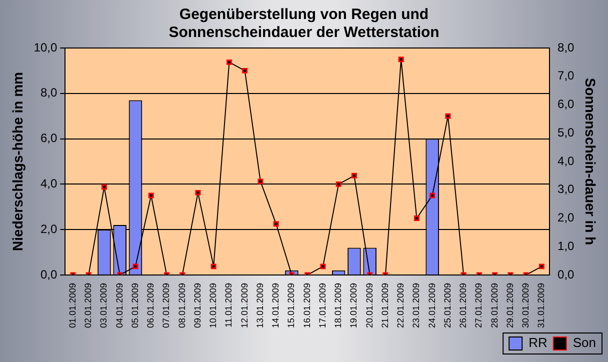 The width and height of the screenshot is (608, 362). I want to click on x-tick-label: 29.01.2009, so click(509, 305).